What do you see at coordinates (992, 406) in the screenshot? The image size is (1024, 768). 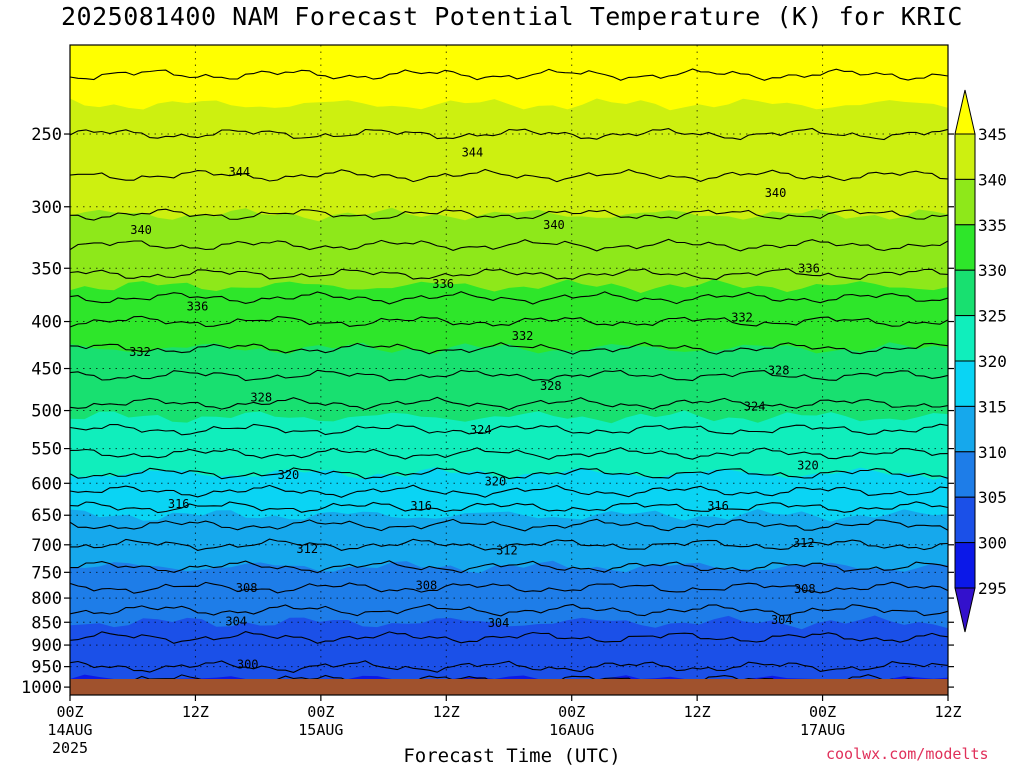 I see `colorbar-label: 315` at bounding box center [992, 406].